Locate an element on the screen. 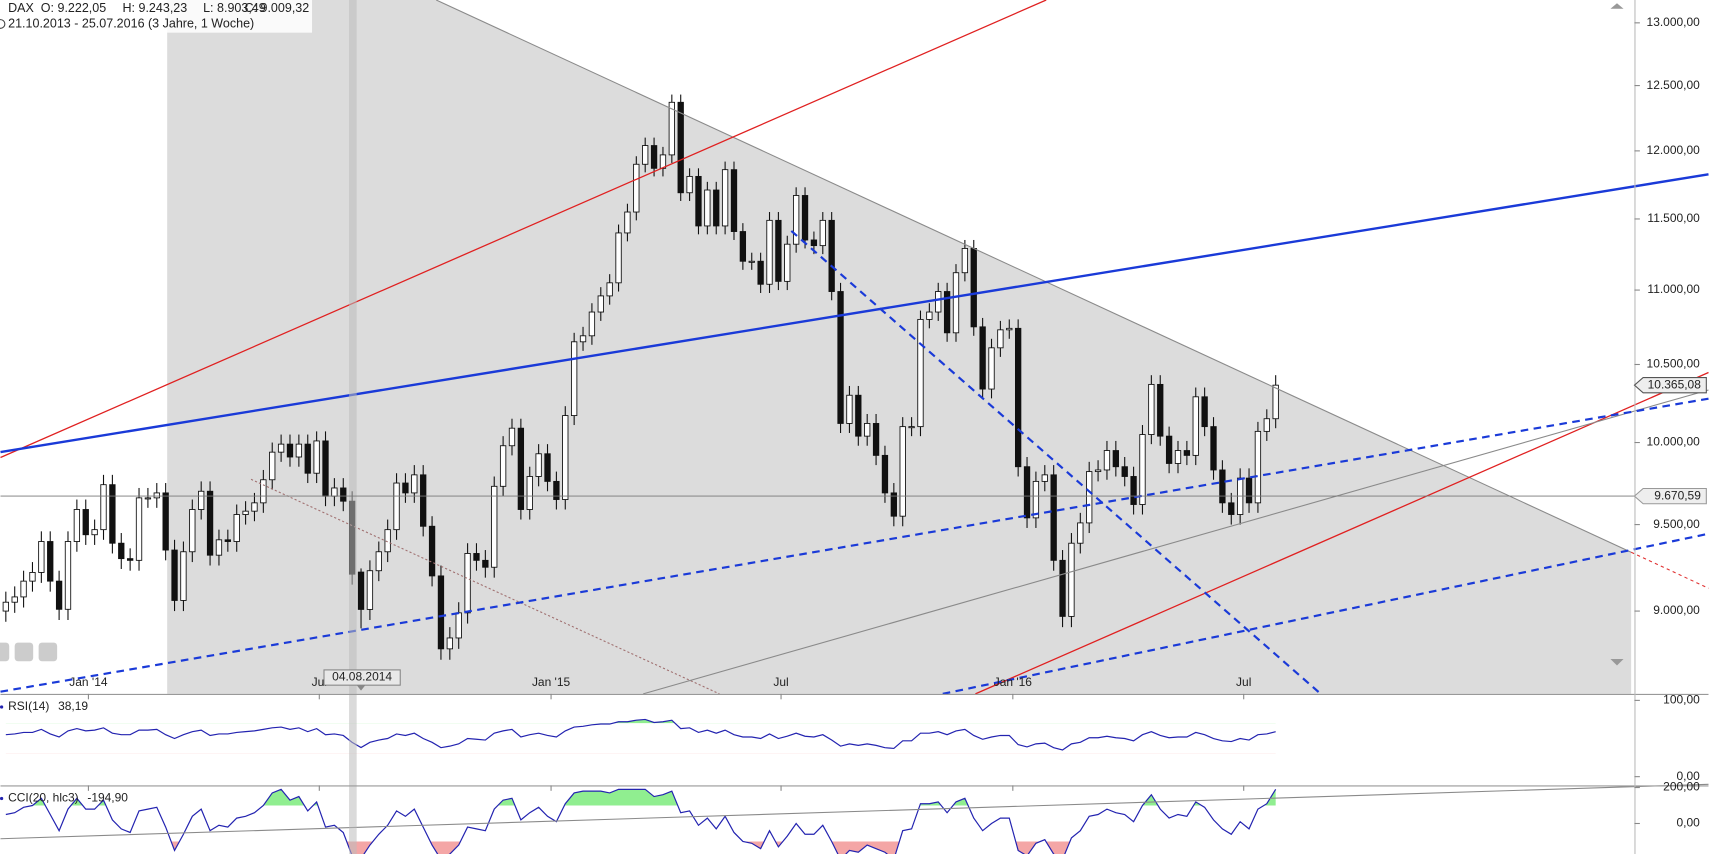 The width and height of the screenshot is (1709, 854). indicator-line is located at coordinates (641, 821).